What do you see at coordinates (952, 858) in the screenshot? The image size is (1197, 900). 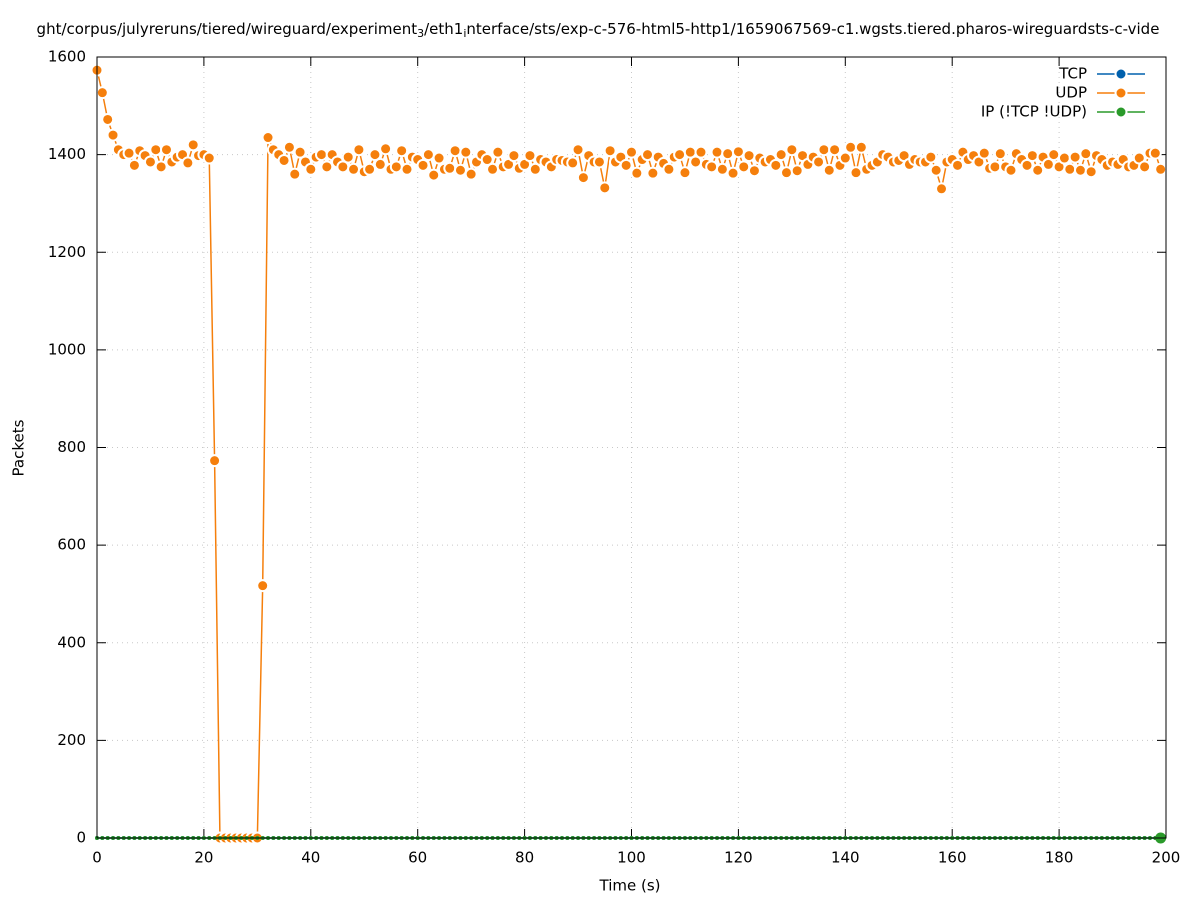 I see `x-tick-label: 160` at bounding box center [952, 858].